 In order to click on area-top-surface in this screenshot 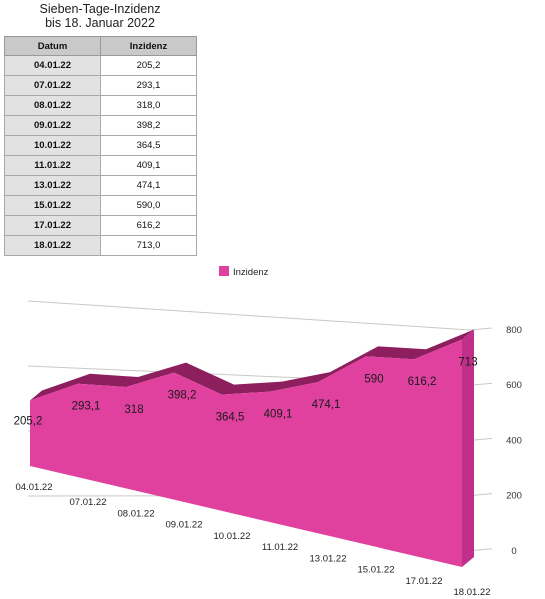, I will do `click(252, 365)`.